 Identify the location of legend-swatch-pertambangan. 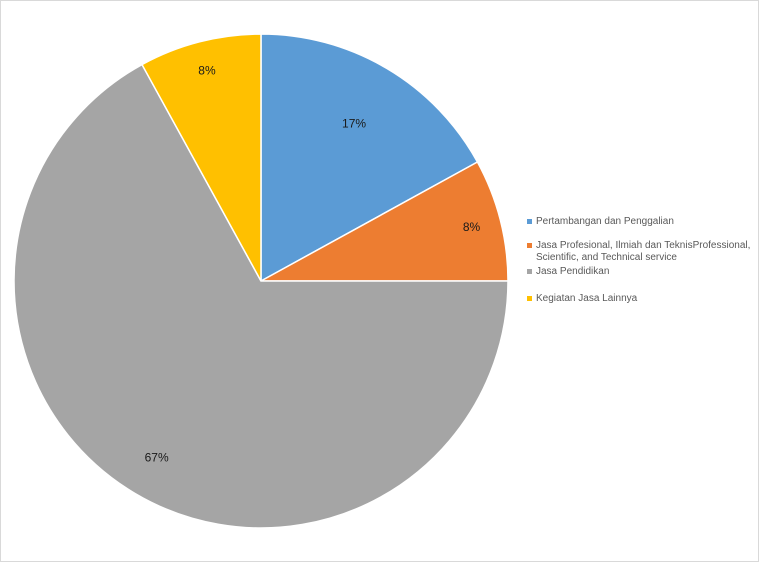
(529, 221).